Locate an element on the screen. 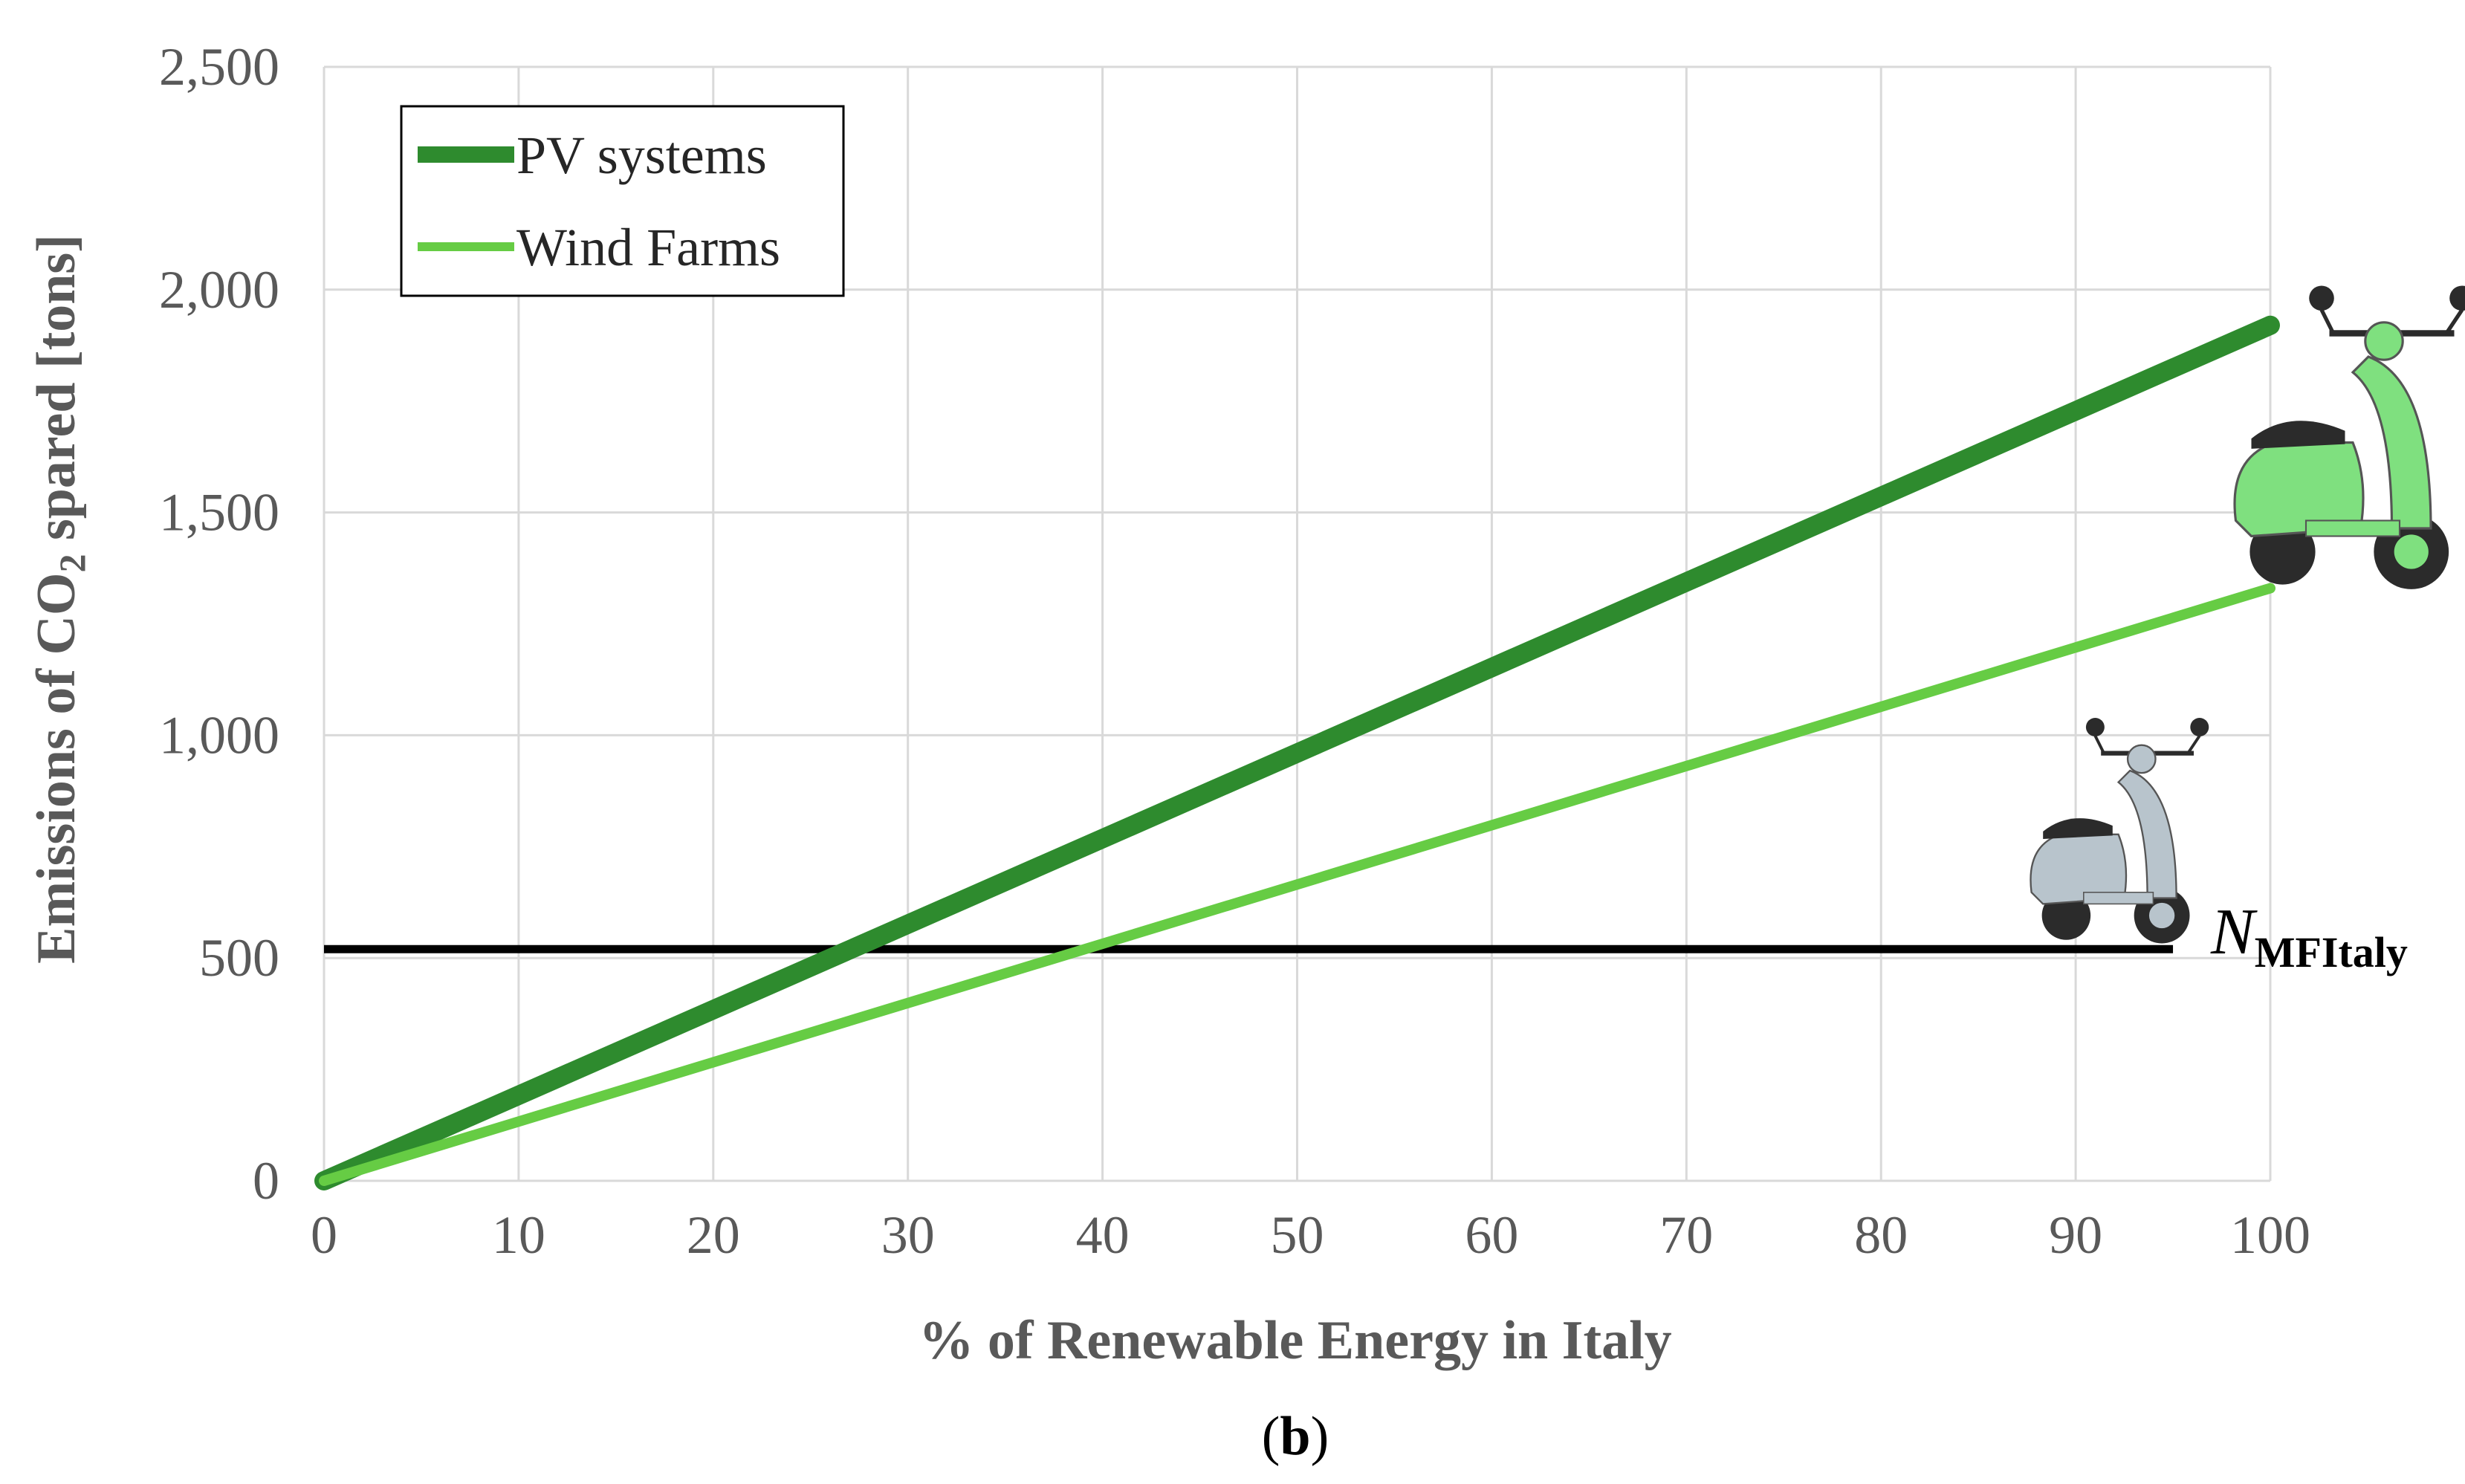 The height and width of the screenshot is (1484, 2465). scooter-green-icon is located at coordinates (2349, 437).